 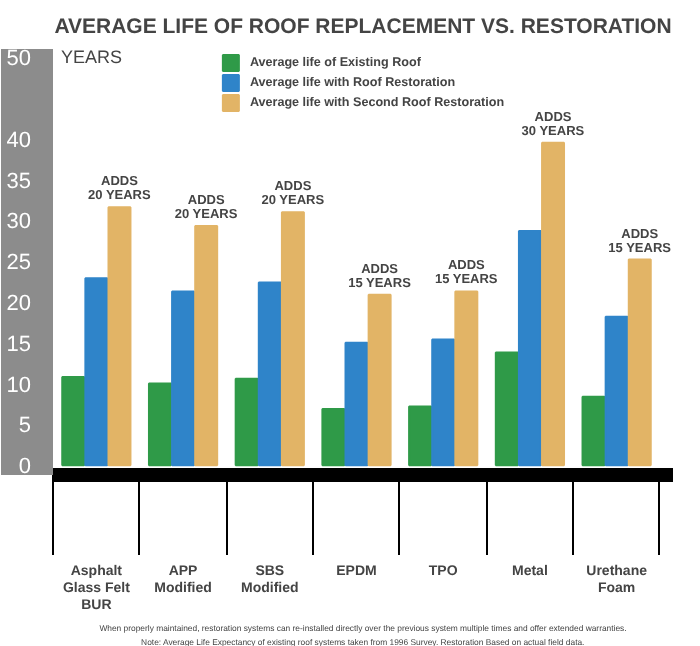 I want to click on y-axis-title: YEARS, so click(x=92, y=57).